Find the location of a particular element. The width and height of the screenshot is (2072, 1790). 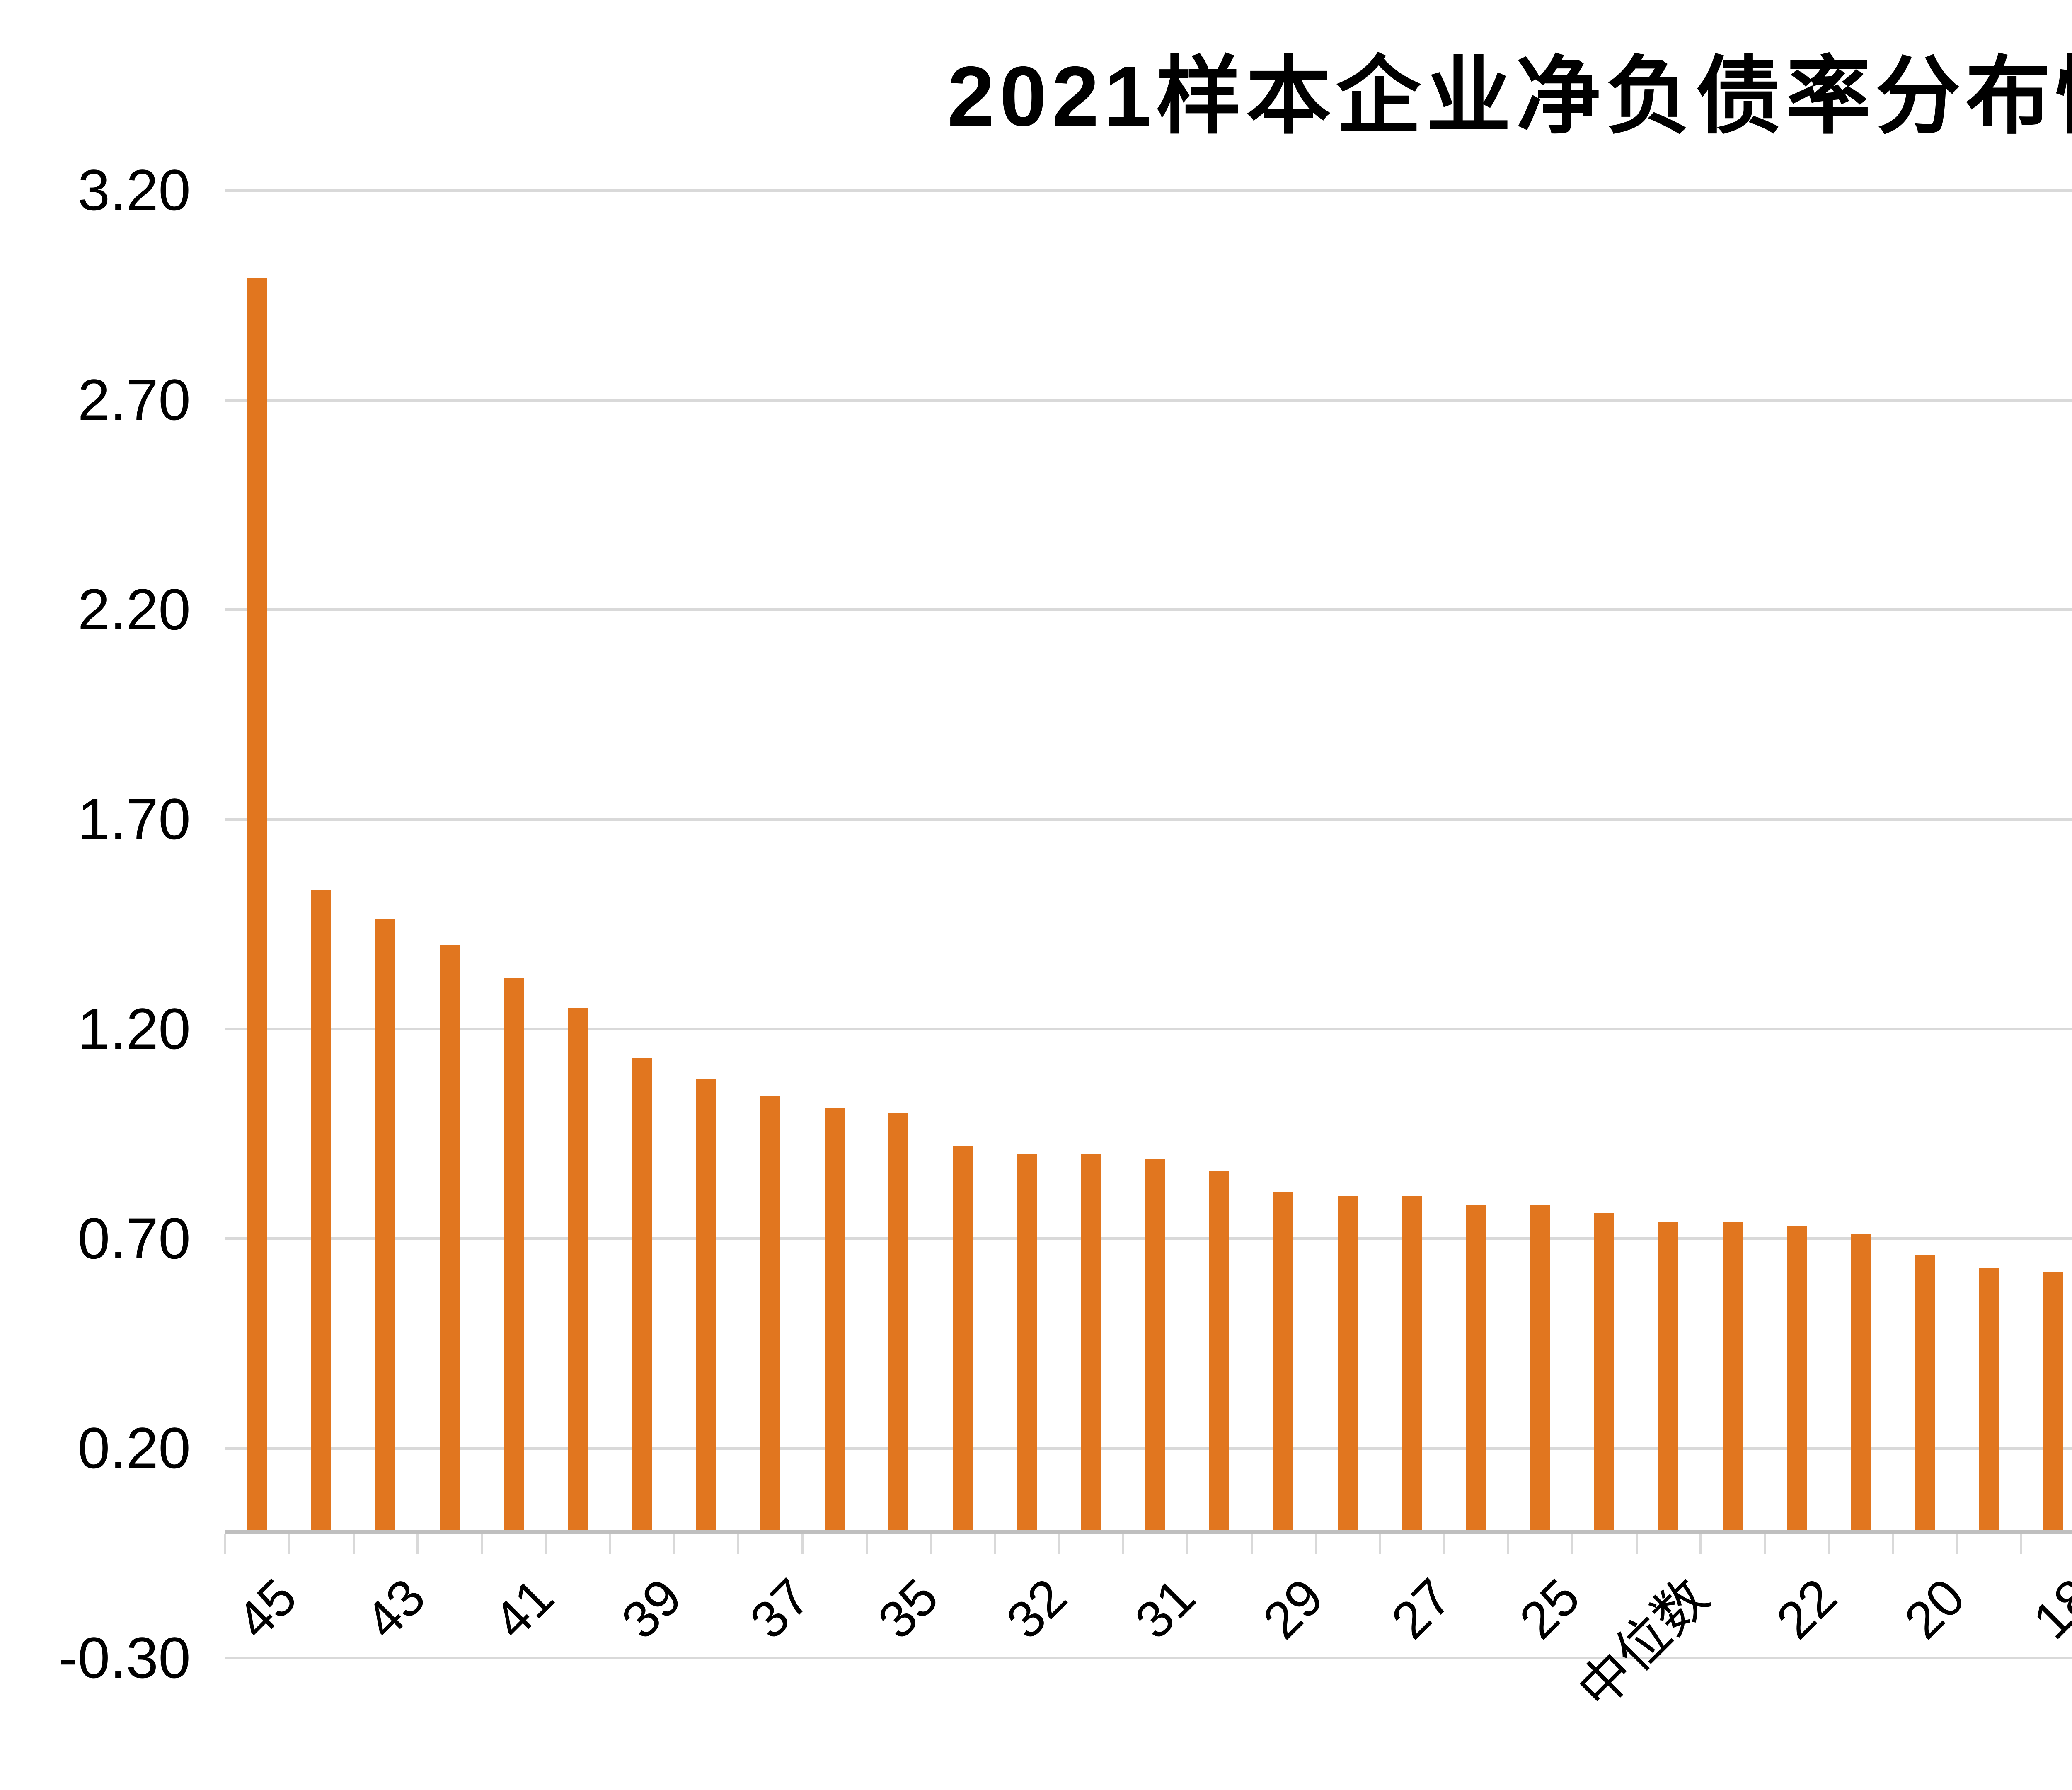

y-axis-tick-label: 2.70 is located at coordinates (134, 399).